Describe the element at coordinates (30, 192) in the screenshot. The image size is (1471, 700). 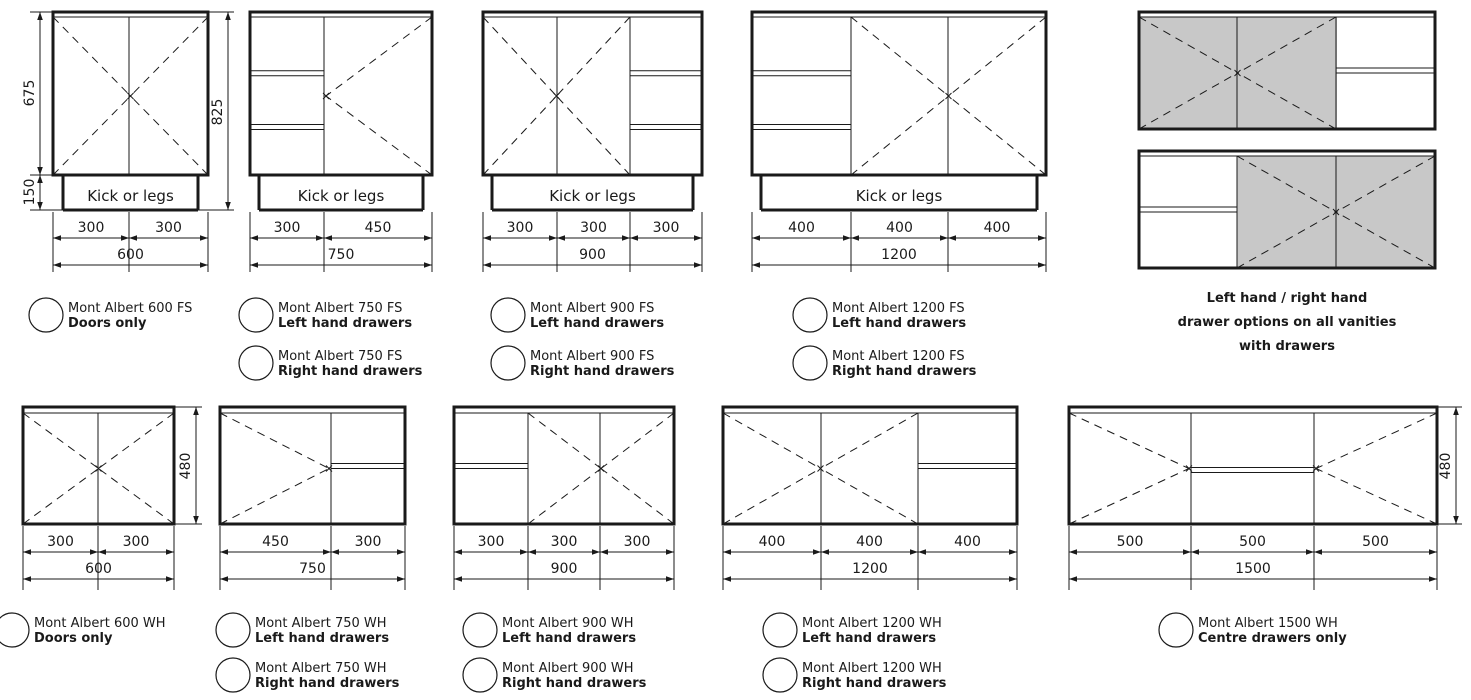
I see `height-label: 150` at that location.